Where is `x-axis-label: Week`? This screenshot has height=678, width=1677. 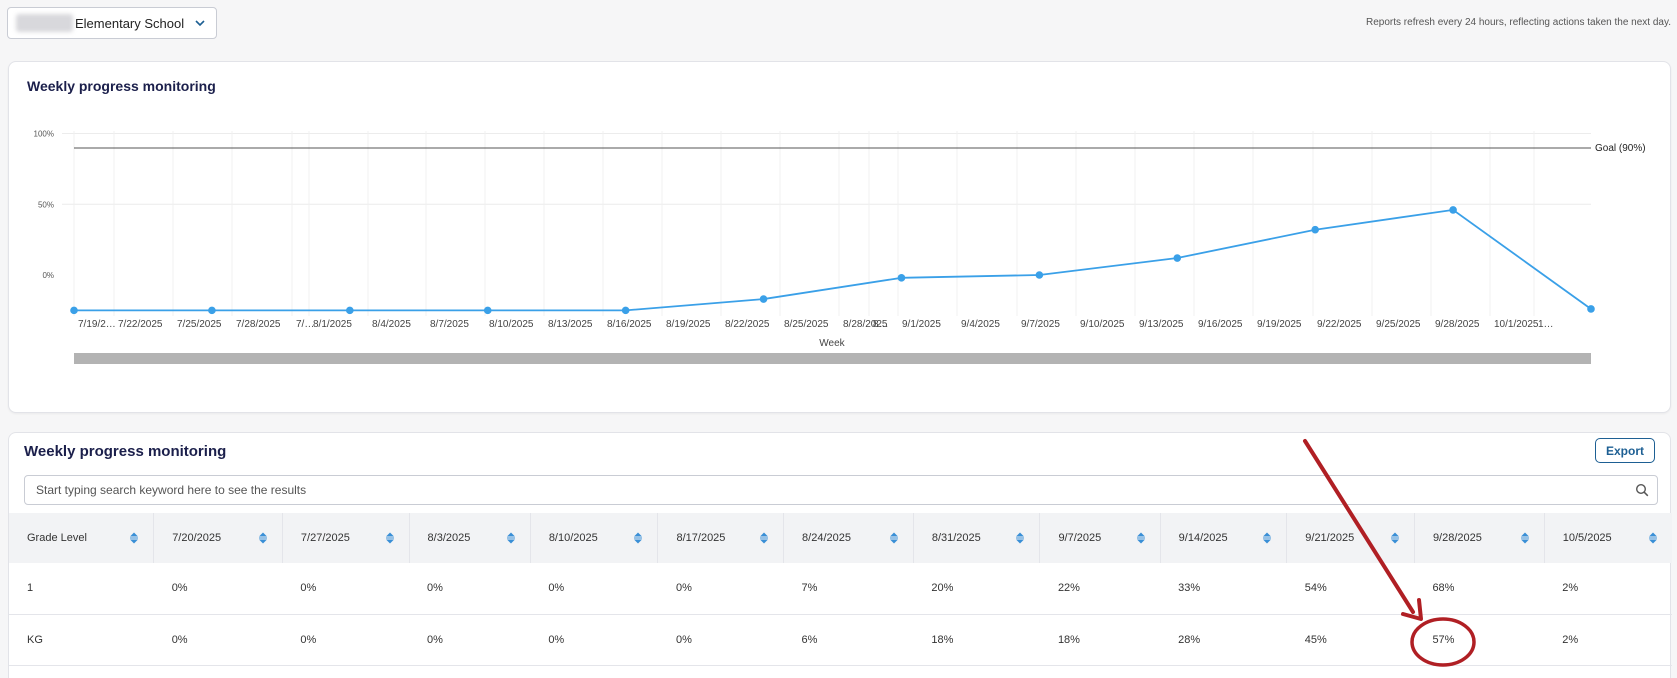
x-axis-label: Week is located at coordinates (832, 343).